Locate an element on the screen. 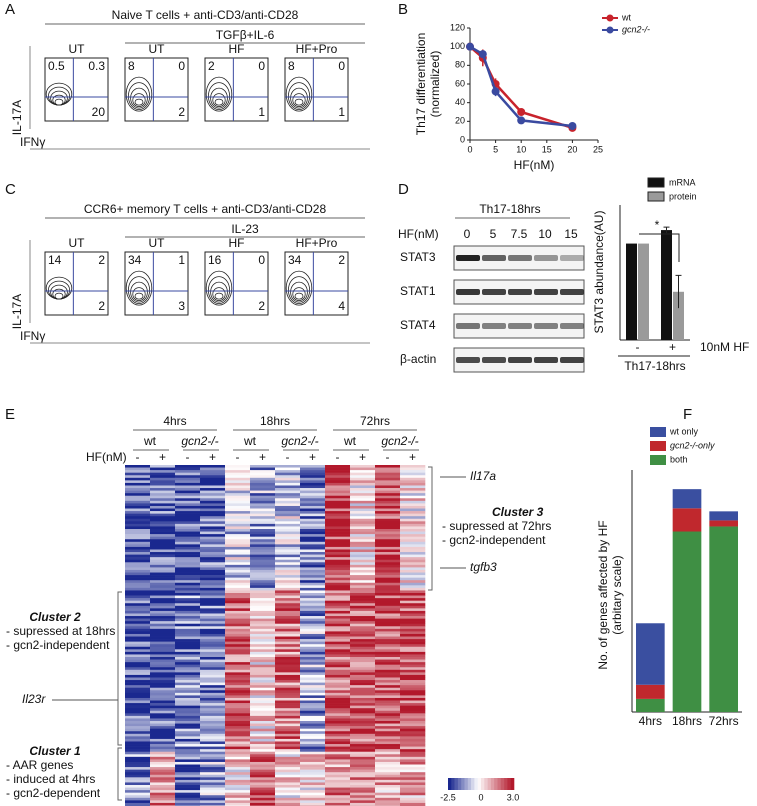 The height and width of the screenshot is (806, 757). quadrant-value: 14 is located at coordinates (55, 260).